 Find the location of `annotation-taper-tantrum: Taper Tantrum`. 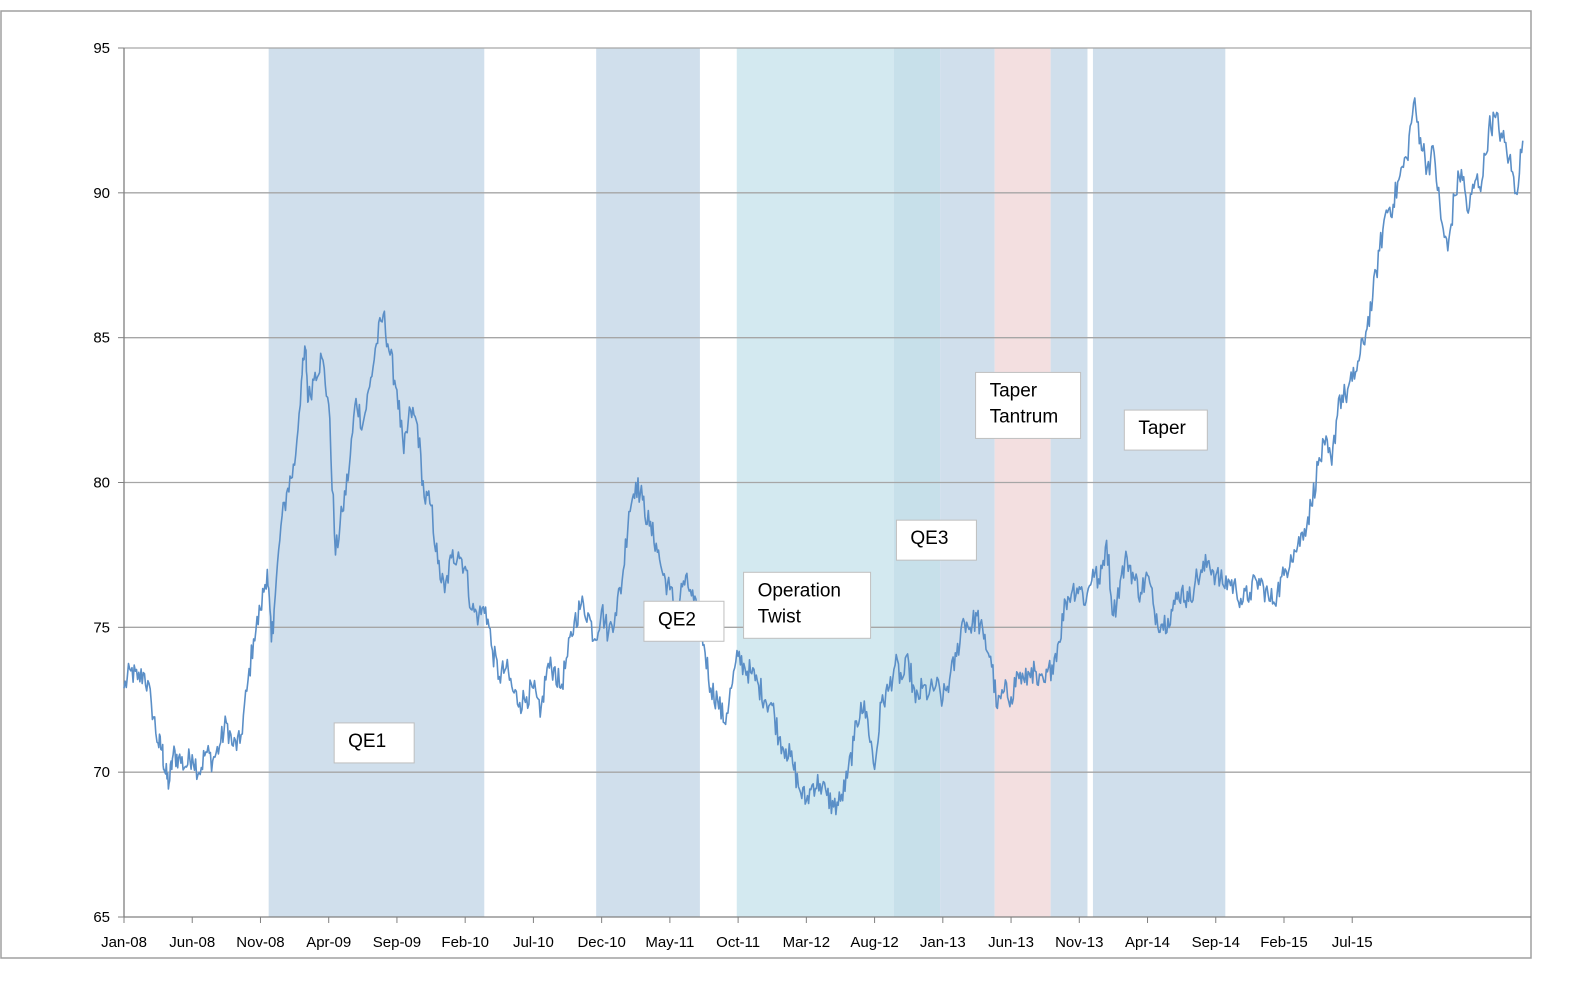

annotation-taper-tantrum: Taper Tantrum is located at coordinates (1028, 405).